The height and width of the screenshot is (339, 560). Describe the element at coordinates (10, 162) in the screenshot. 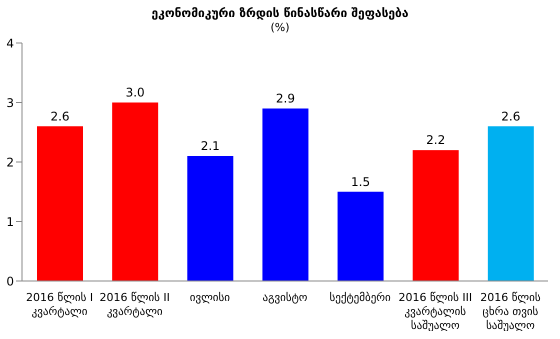

I see `y-tick-label: 2` at that location.